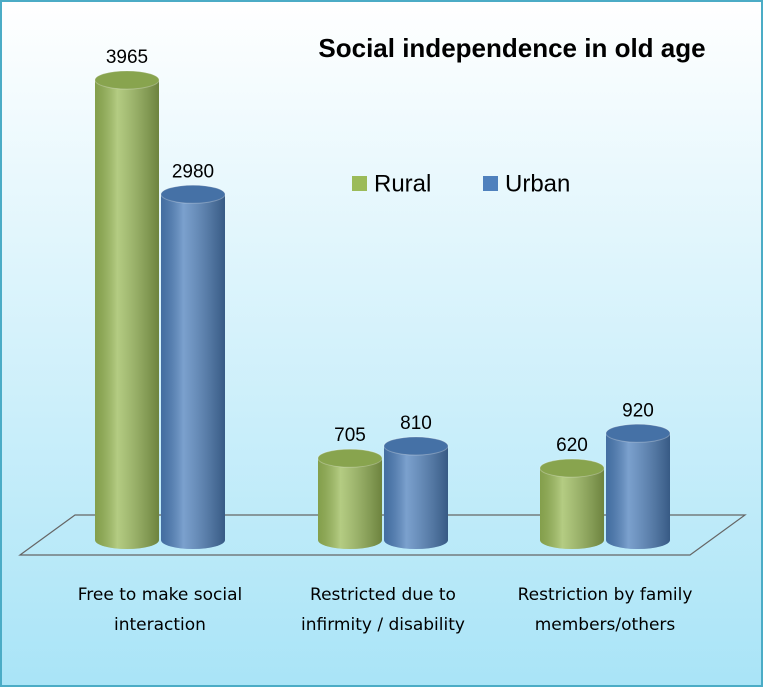 The image size is (763, 687). Describe the element at coordinates (402, 183) in the screenshot. I see `legend-label: Rural` at that location.